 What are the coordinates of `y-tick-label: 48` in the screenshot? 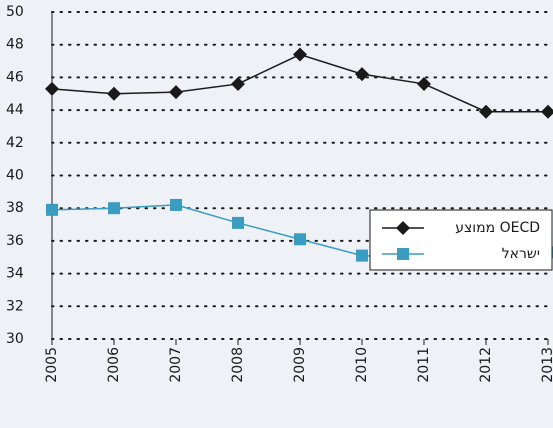 It's located at (15, 45).